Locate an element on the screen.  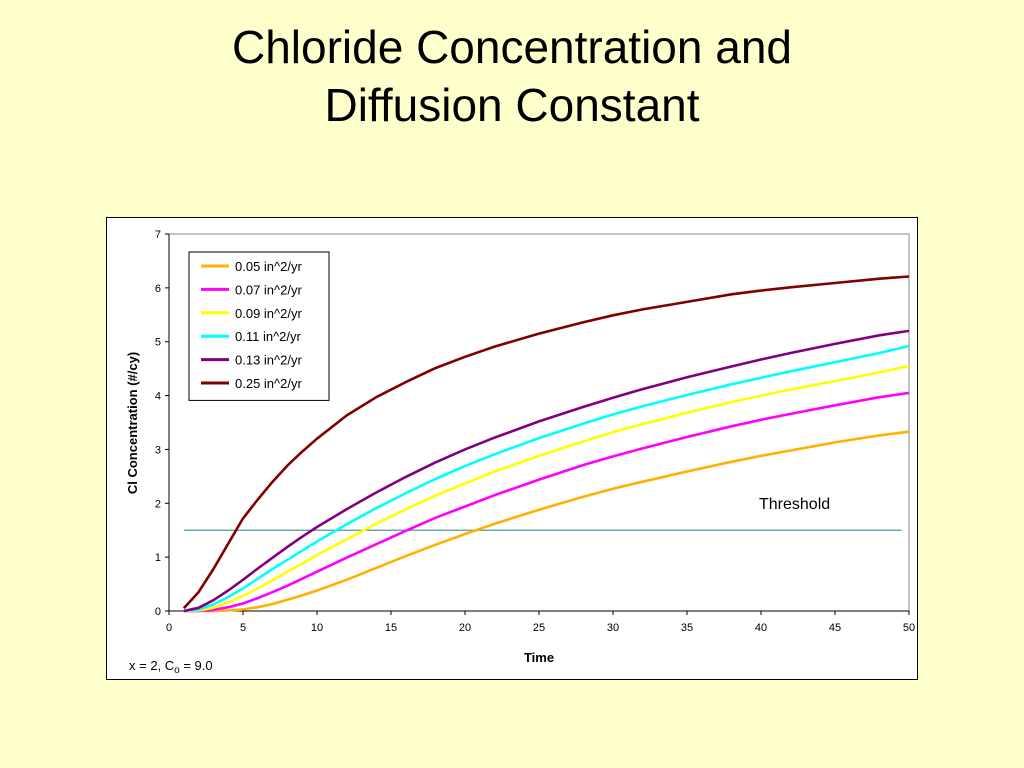
y-tick-label: 7 is located at coordinates (158, 235).